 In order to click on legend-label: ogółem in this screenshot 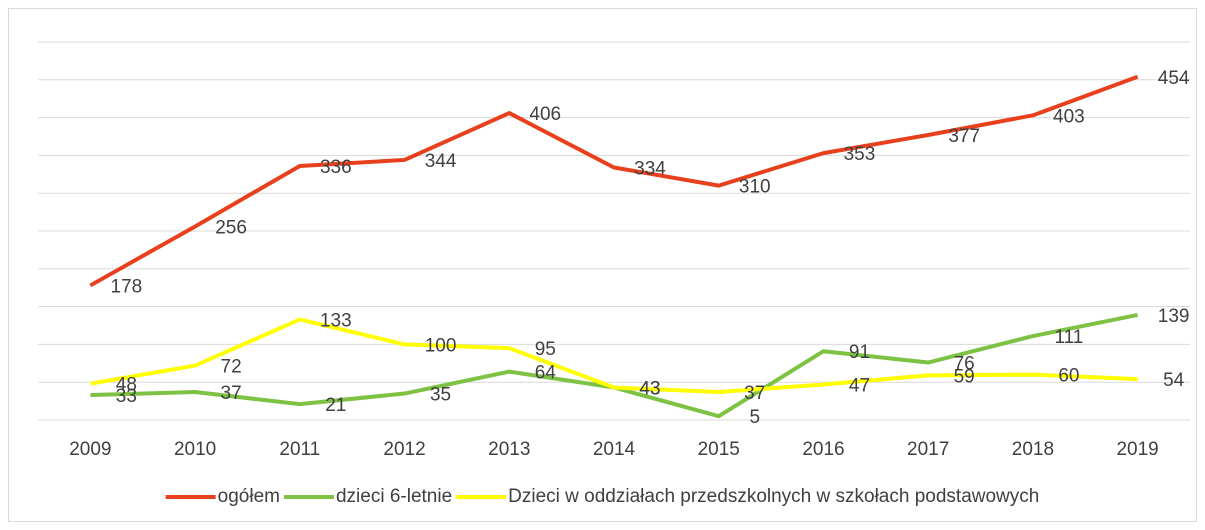, I will do `click(249, 496)`.